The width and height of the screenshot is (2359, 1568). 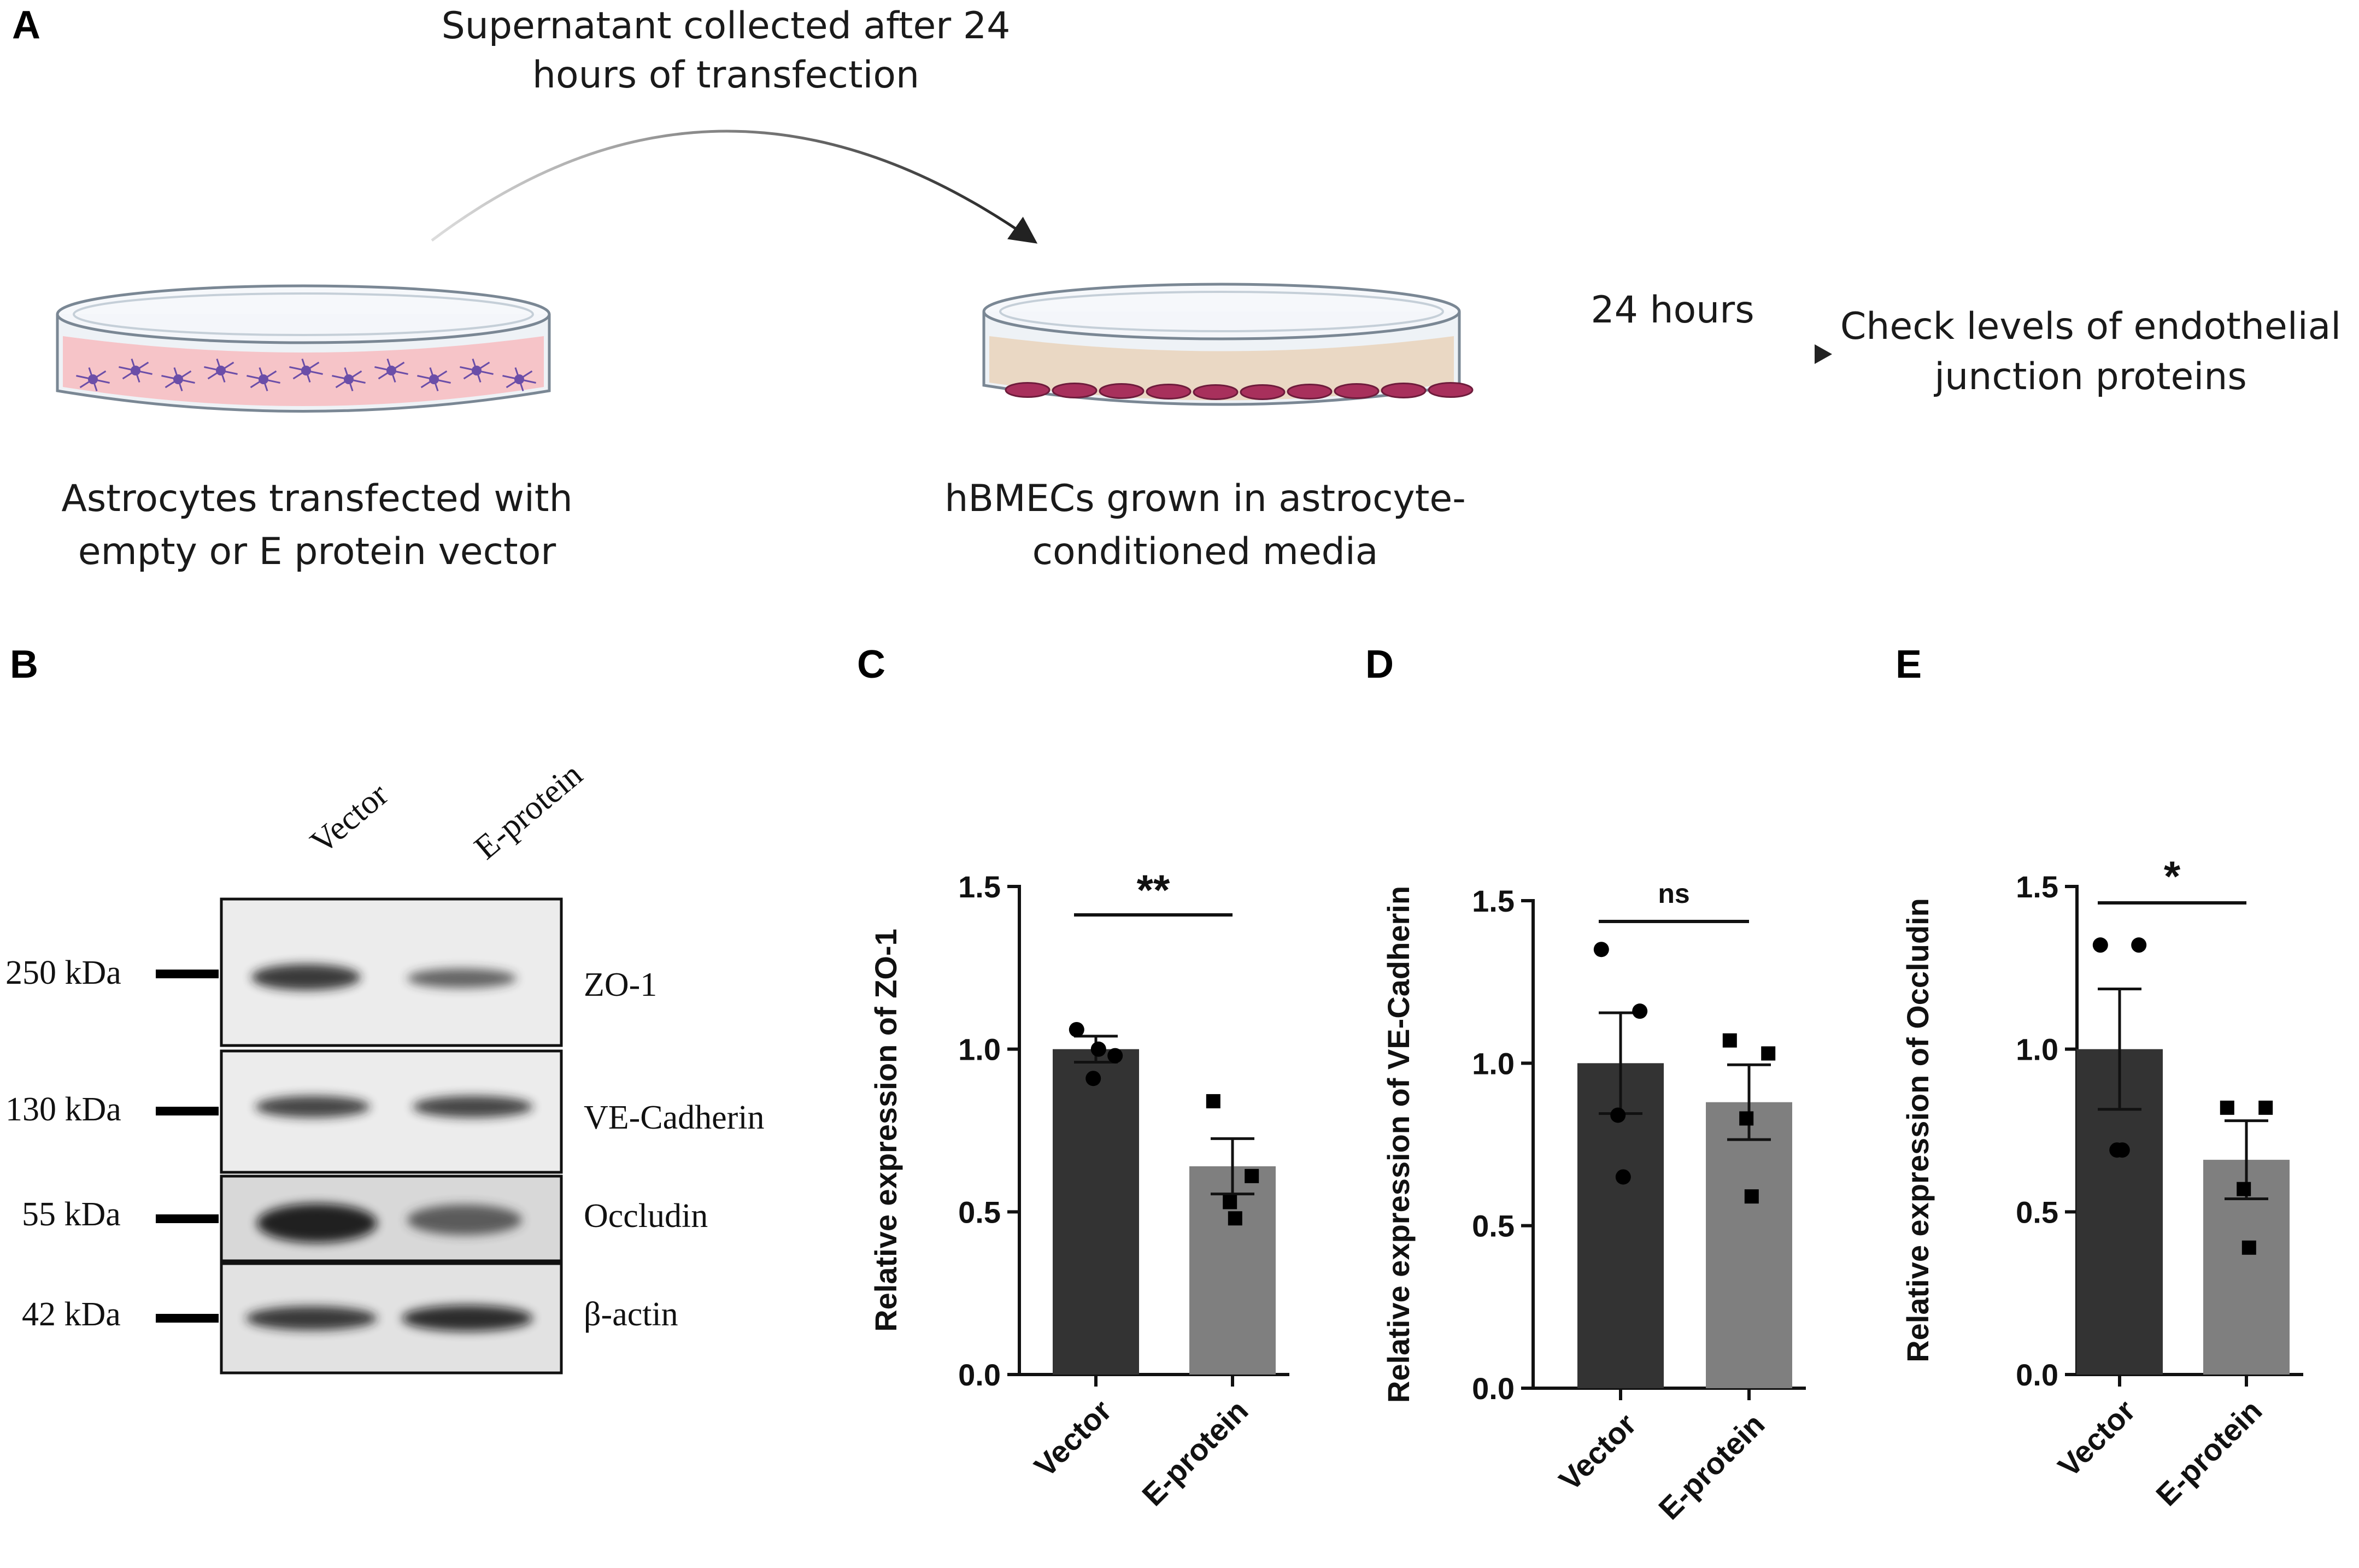 What do you see at coordinates (1221, 368) in the screenshot?
I see `hbmec-media` at bounding box center [1221, 368].